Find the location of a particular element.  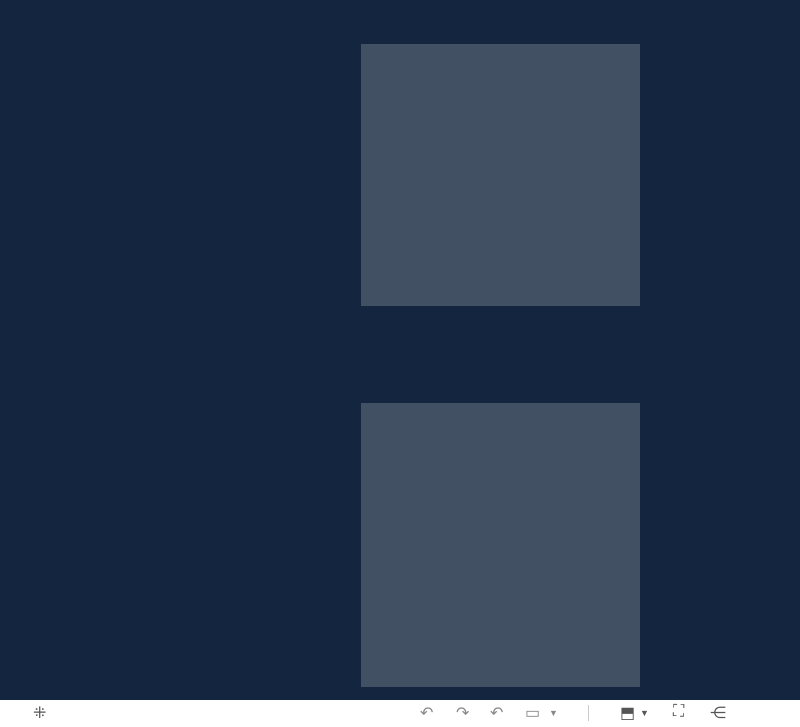

download-dropdown-icon: ▼ is located at coordinates (644, 713).